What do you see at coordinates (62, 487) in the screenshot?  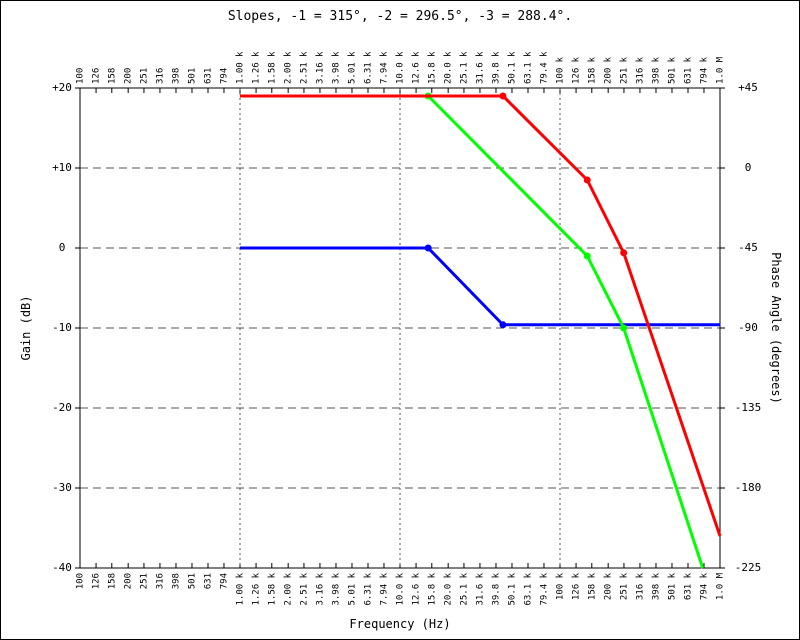 I see `y-tick-label: -30` at bounding box center [62, 487].